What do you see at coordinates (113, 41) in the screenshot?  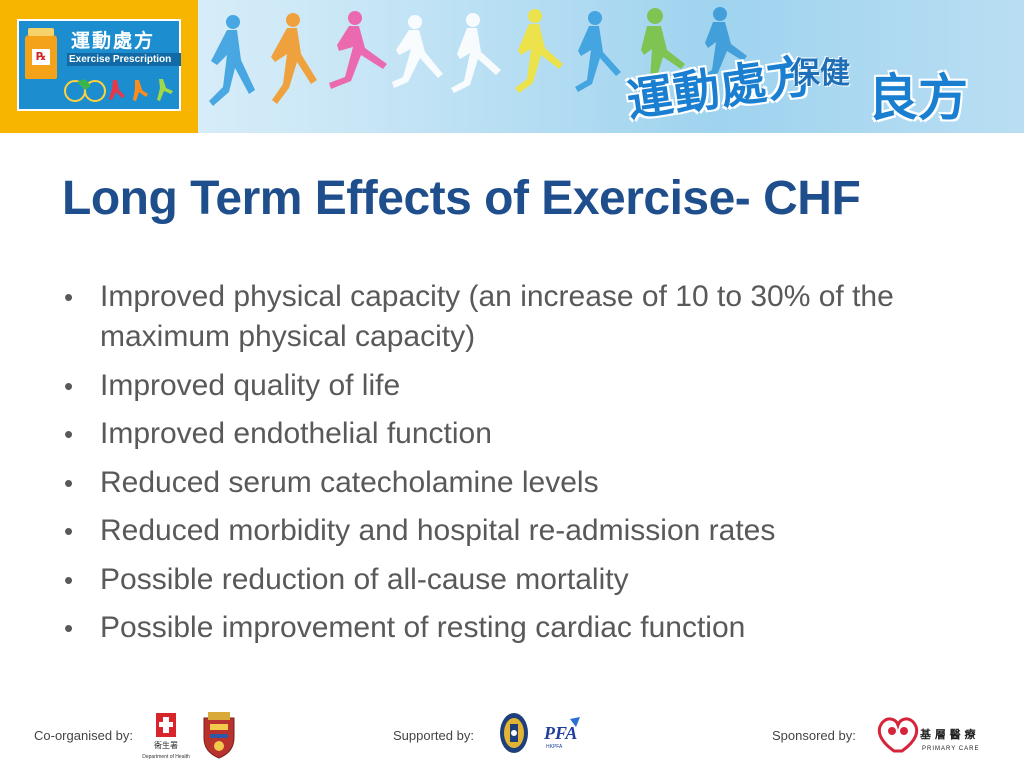 I see `logo-title: 運動處方` at bounding box center [113, 41].